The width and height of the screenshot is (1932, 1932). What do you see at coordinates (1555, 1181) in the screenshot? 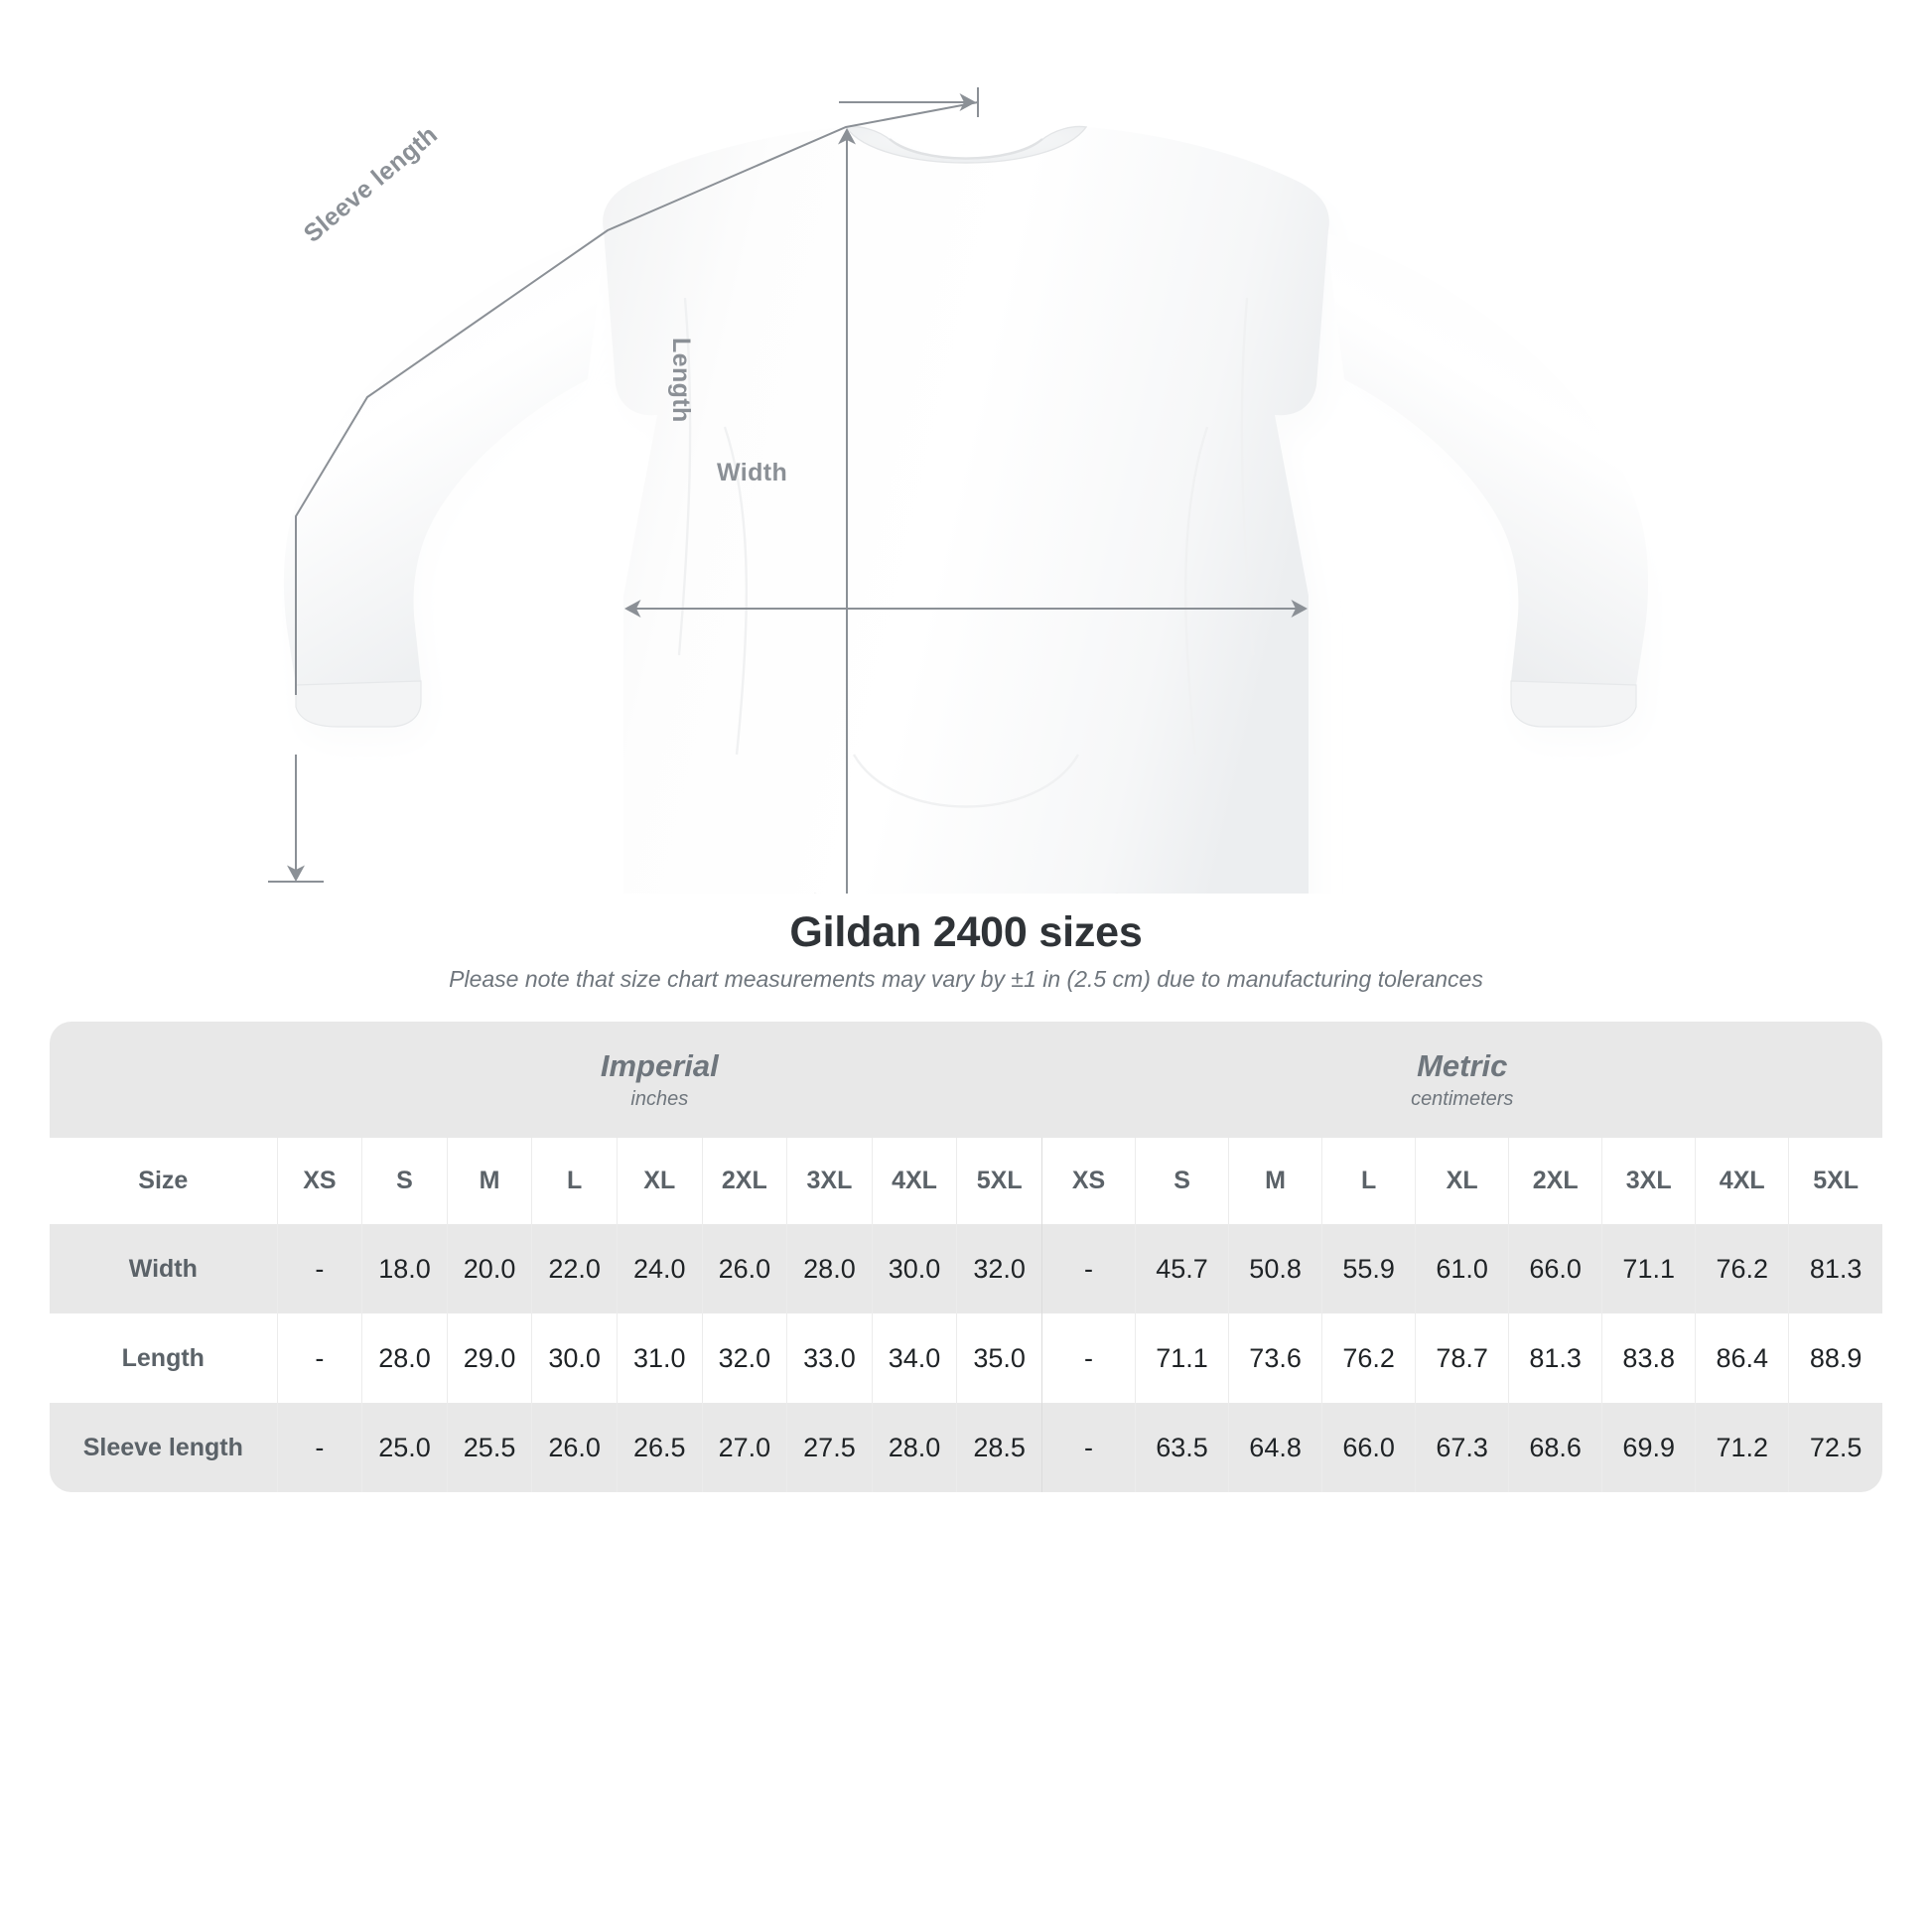
I see `size-header-met-2xl: 2XL` at bounding box center [1555, 1181].